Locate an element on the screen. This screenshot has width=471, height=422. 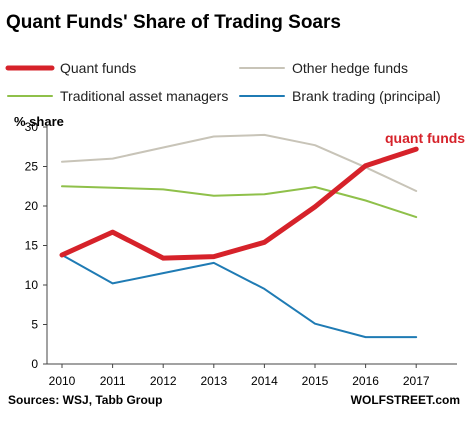
y-tick-label: 10 is located at coordinates (32, 285).